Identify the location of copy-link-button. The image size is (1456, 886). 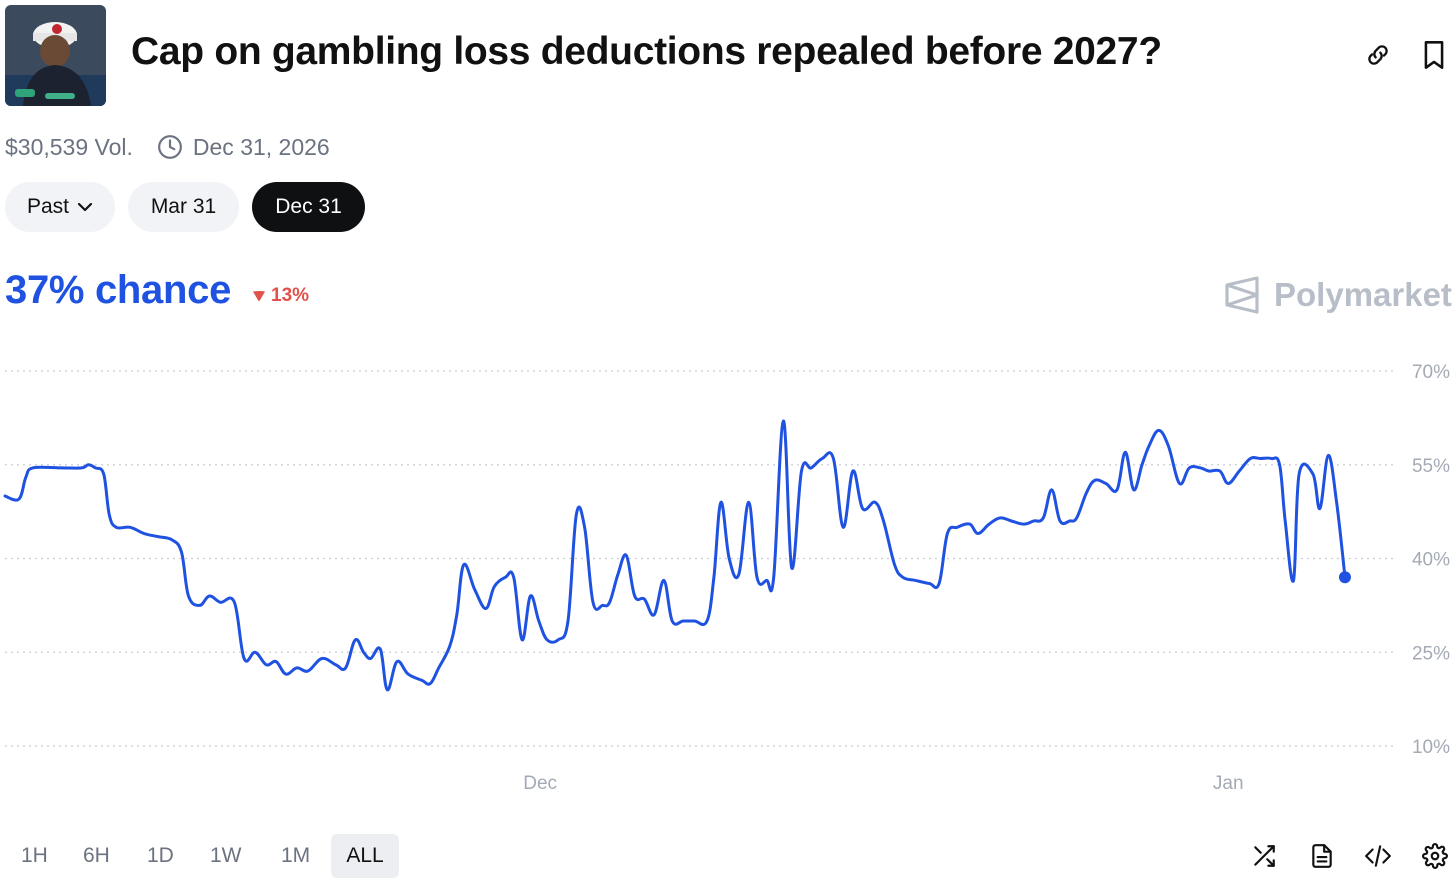
(1378, 55).